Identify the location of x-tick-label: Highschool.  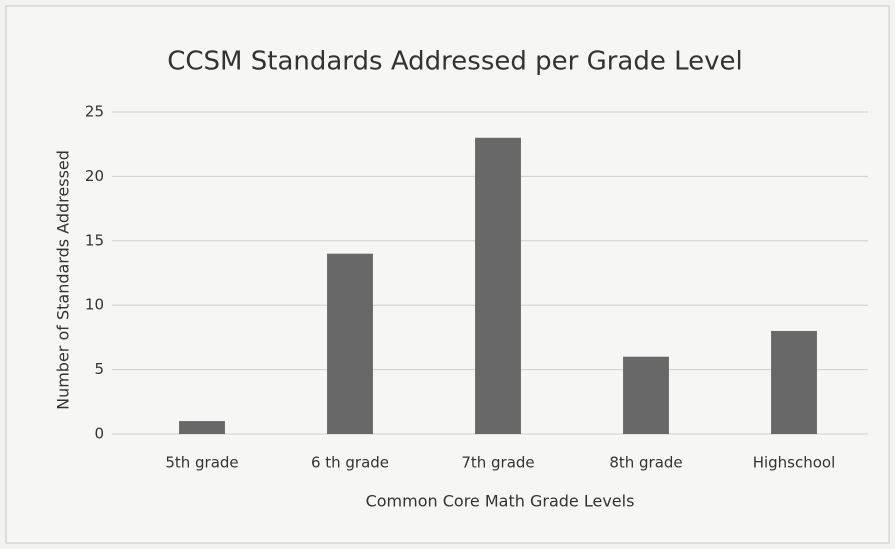
(794, 463).